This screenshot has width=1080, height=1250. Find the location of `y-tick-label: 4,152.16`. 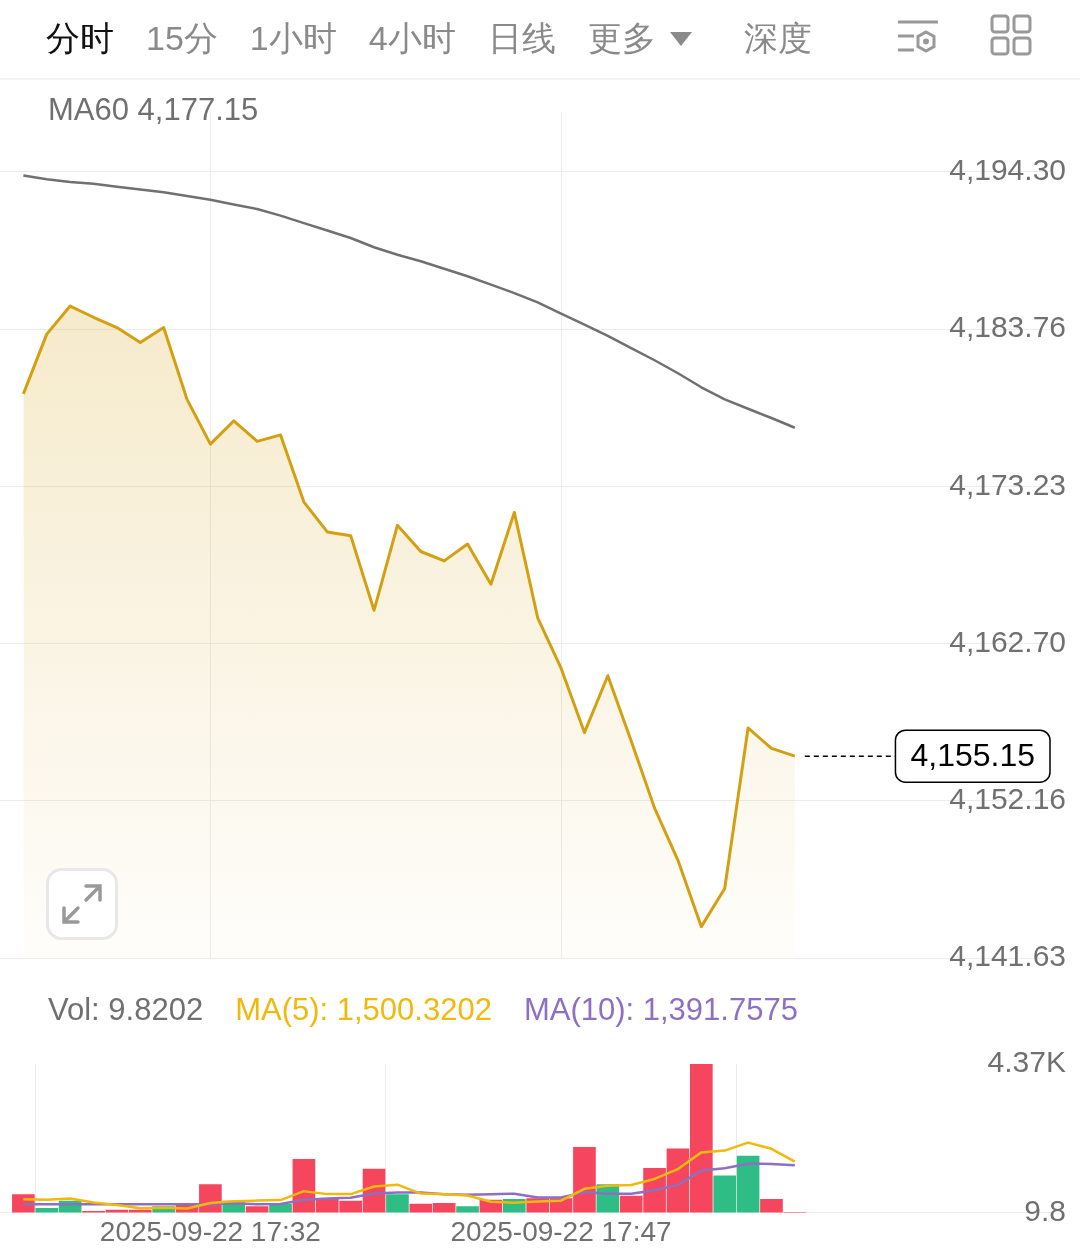

y-tick-label: 4,152.16 is located at coordinates (1007, 799).